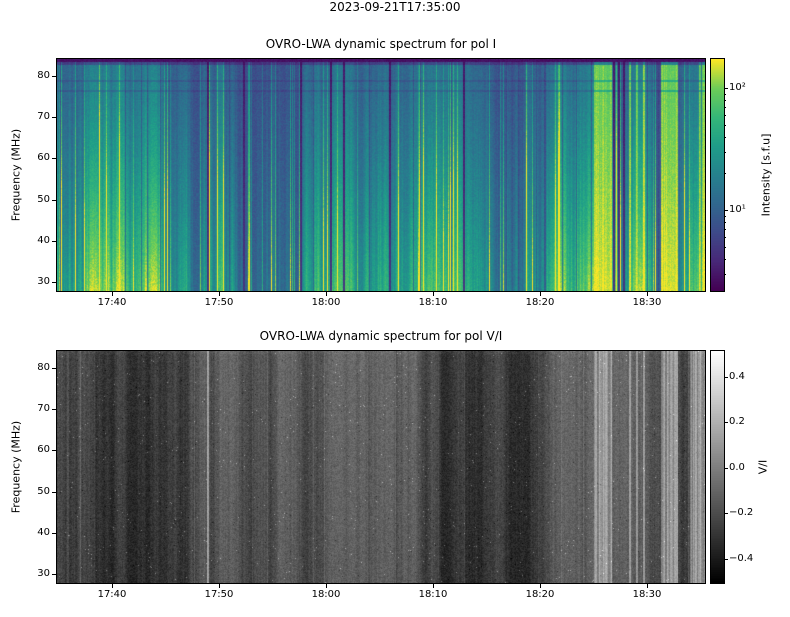  Describe the element at coordinates (16, 467) in the screenshot. I see `y-axis-label-pol-vi: Frequency (MHz)` at that location.